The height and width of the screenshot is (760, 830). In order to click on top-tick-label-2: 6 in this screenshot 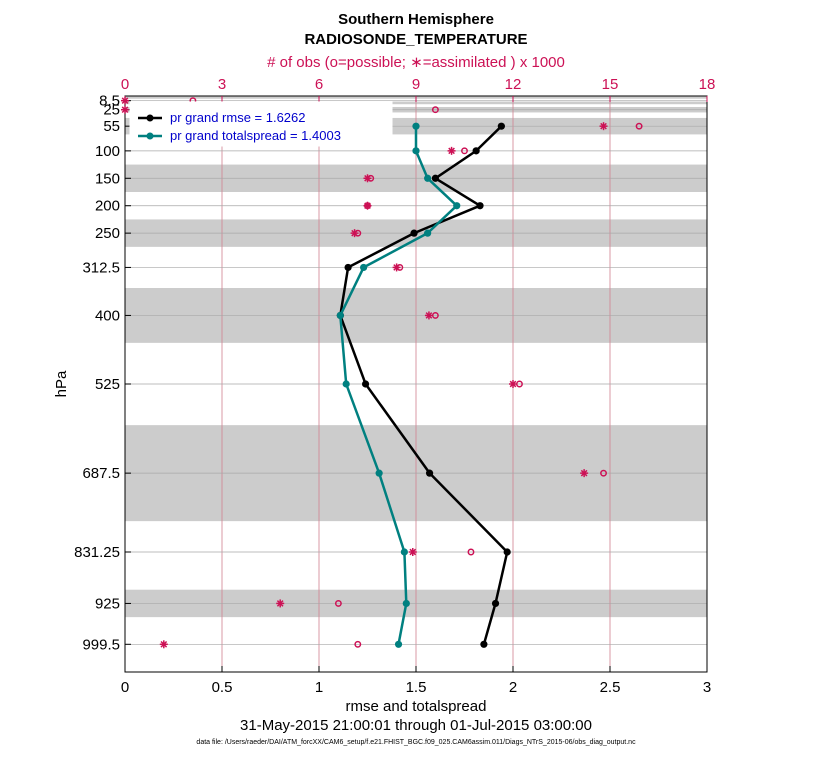, I will do `click(319, 84)`.